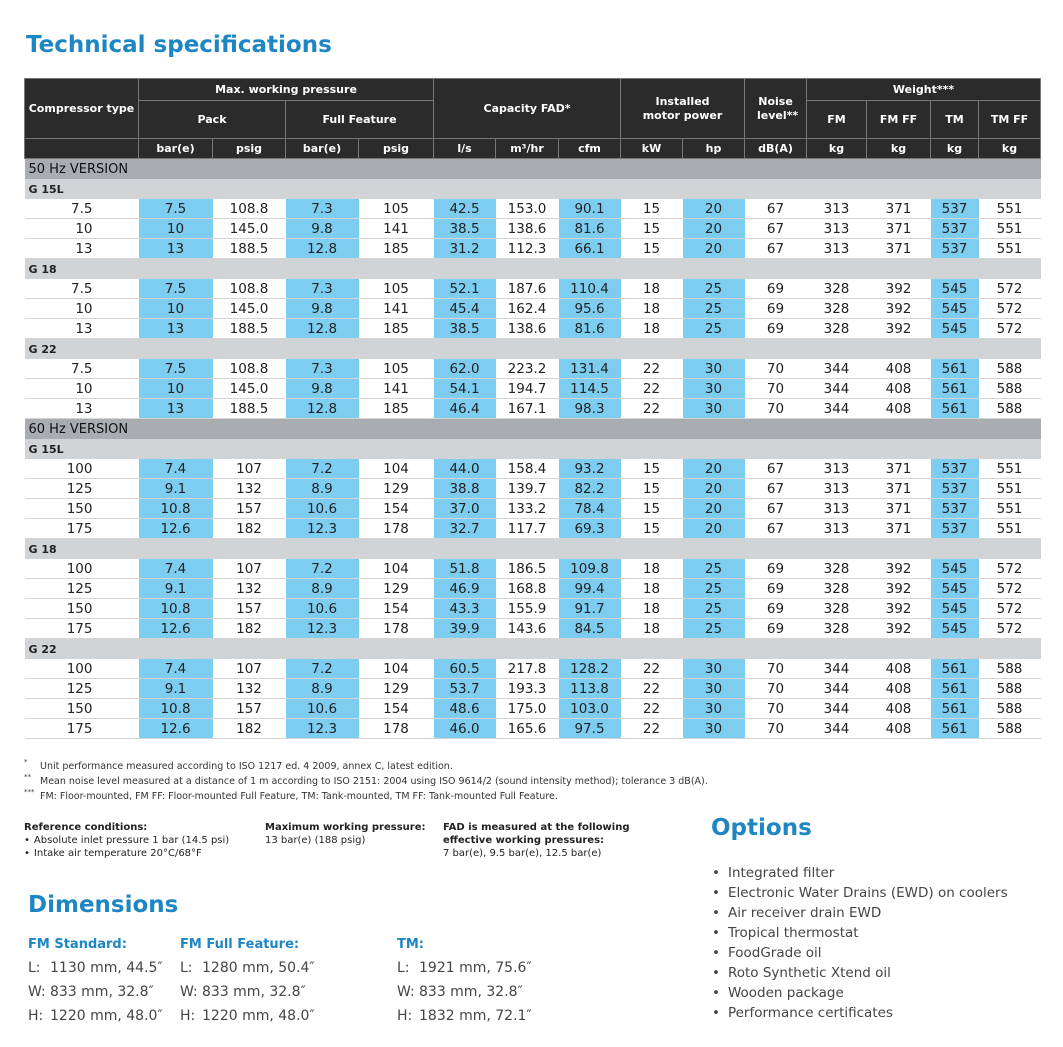  Describe the element at coordinates (1010, 119) in the screenshot. I see `header-cell: TM FF` at that location.